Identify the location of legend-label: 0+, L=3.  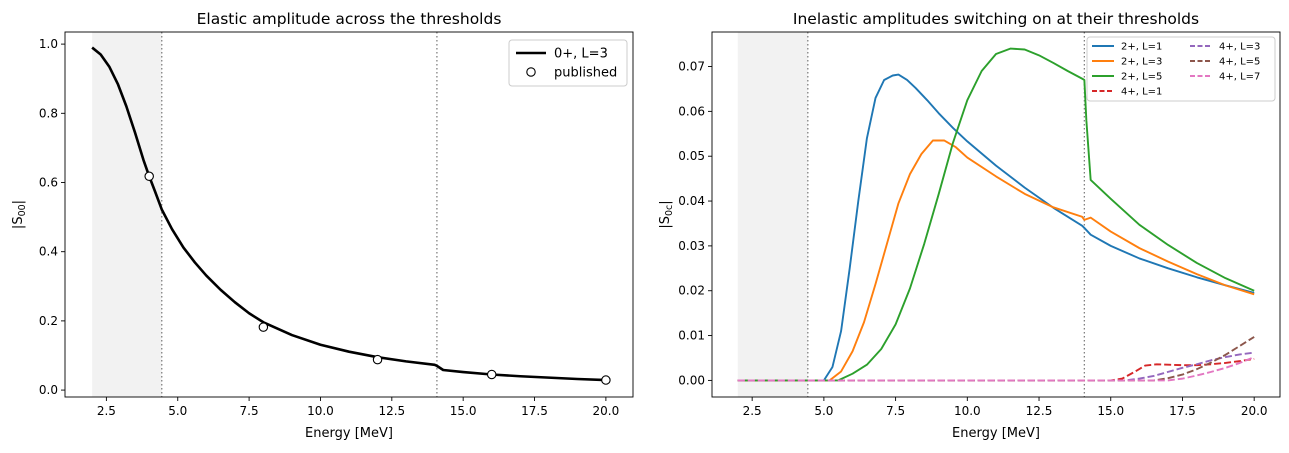
(581, 54).